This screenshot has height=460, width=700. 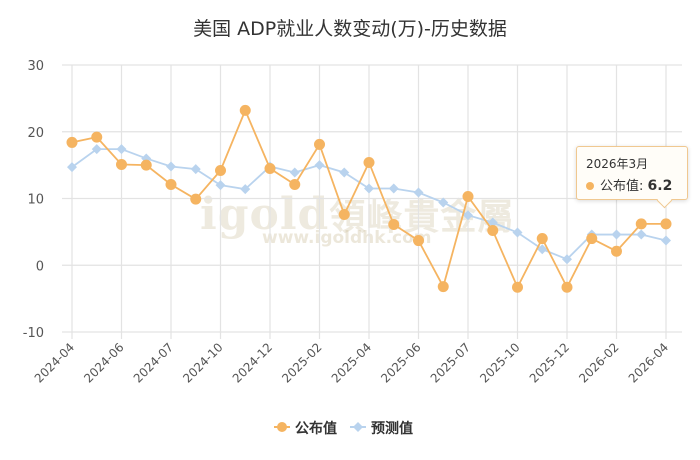 What do you see at coordinates (549, 362) in the screenshot?
I see `x-tick-label: 2025-12` at bounding box center [549, 362].